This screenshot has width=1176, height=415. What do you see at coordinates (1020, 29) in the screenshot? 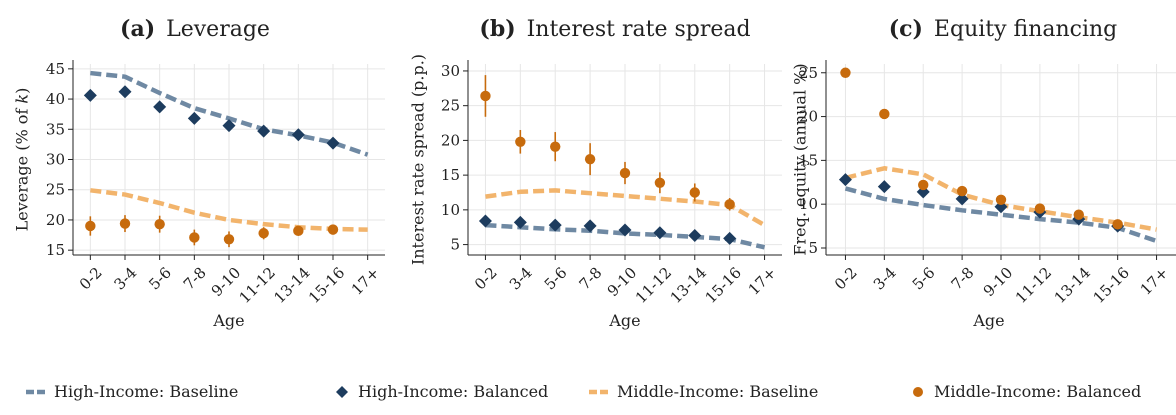
I see `panel-title-text: Equity financing` at bounding box center [1020, 29].